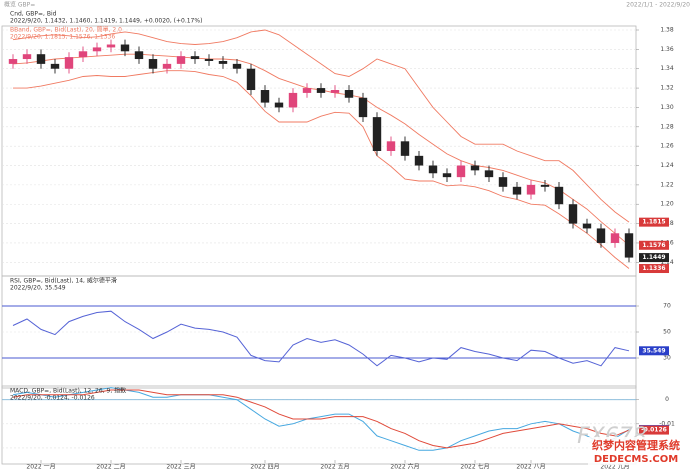  Describe the element at coordinates (667, 423) in the screenshot. I see `y-tick-label: -0.01` at that location.